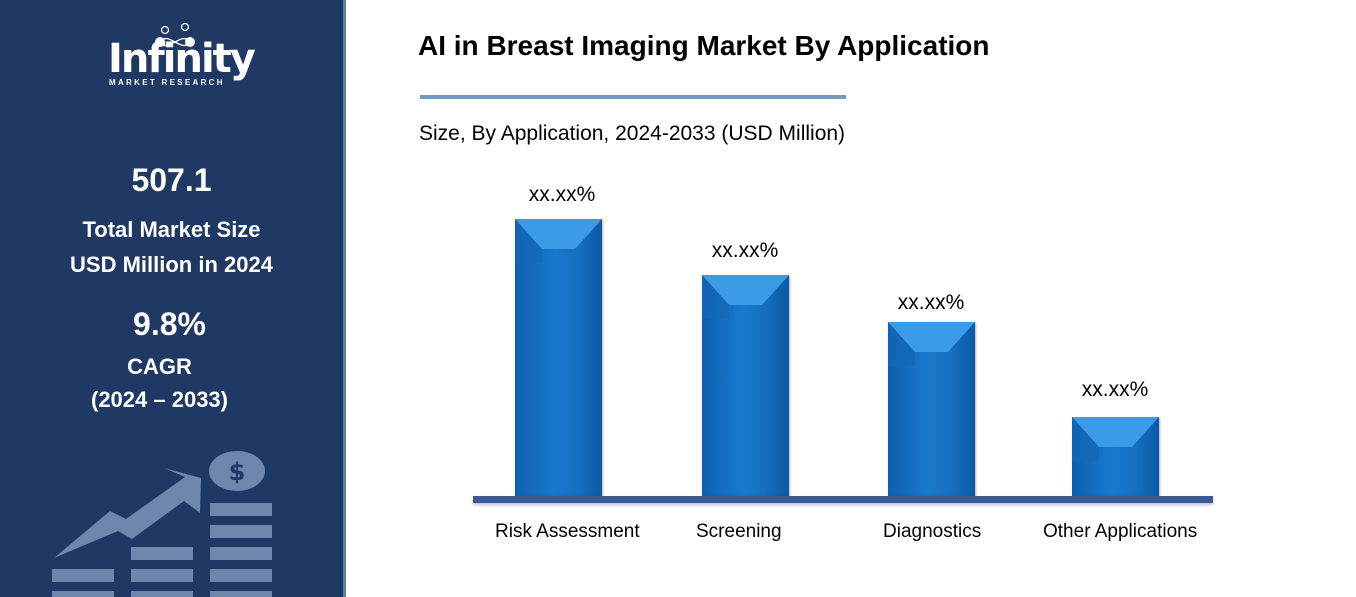  What do you see at coordinates (162, 524) in the screenshot?
I see `growth-chart-dollar-icon: $` at bounding box center [162, 524].